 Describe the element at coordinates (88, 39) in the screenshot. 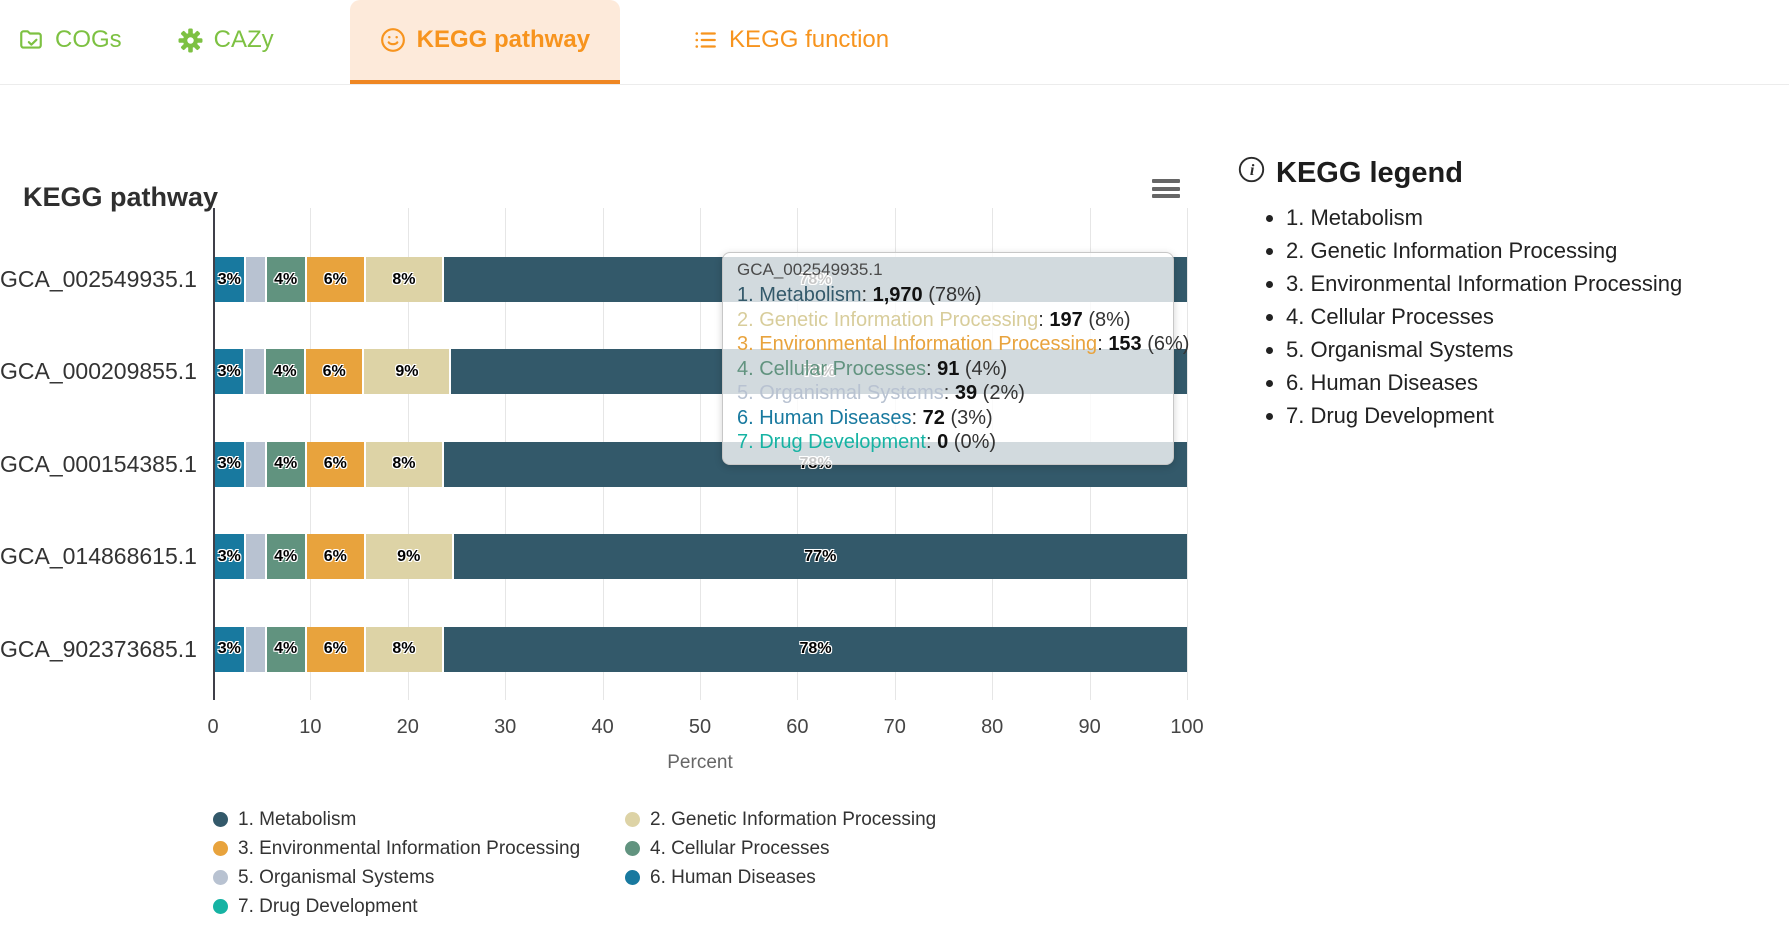

I see `tab-label: COGs` at that location.